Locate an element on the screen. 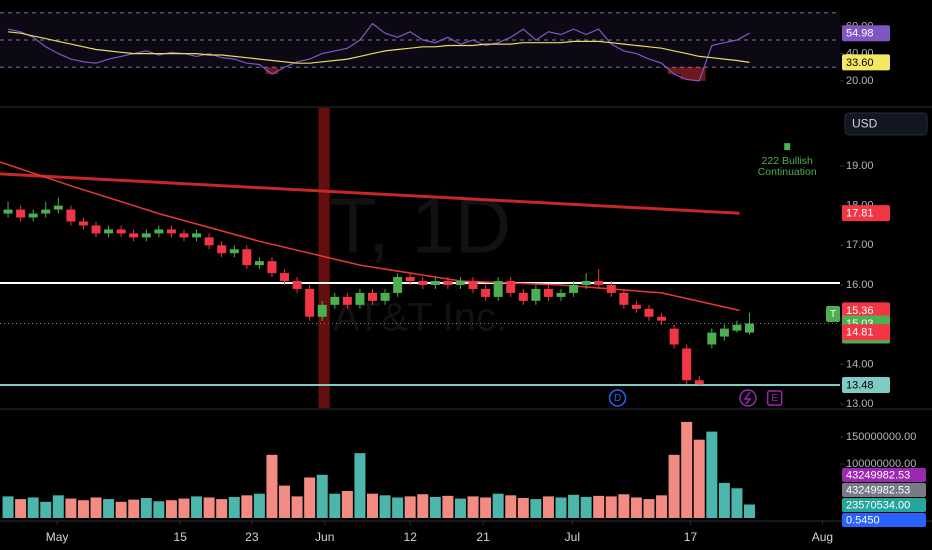 The height and width of the screenshot is (550, 932). currency-button: USD is located at coordinates (886, 124).